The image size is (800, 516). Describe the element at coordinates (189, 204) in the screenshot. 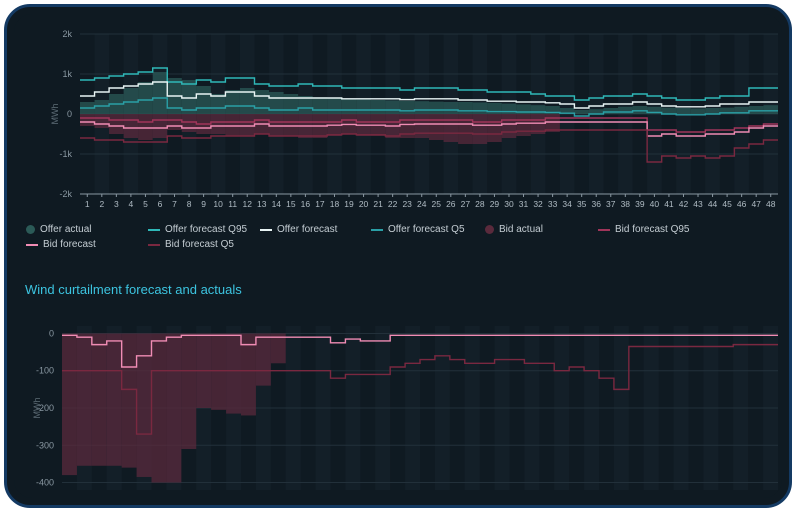

I see `x-tick-label: 8` at that location.